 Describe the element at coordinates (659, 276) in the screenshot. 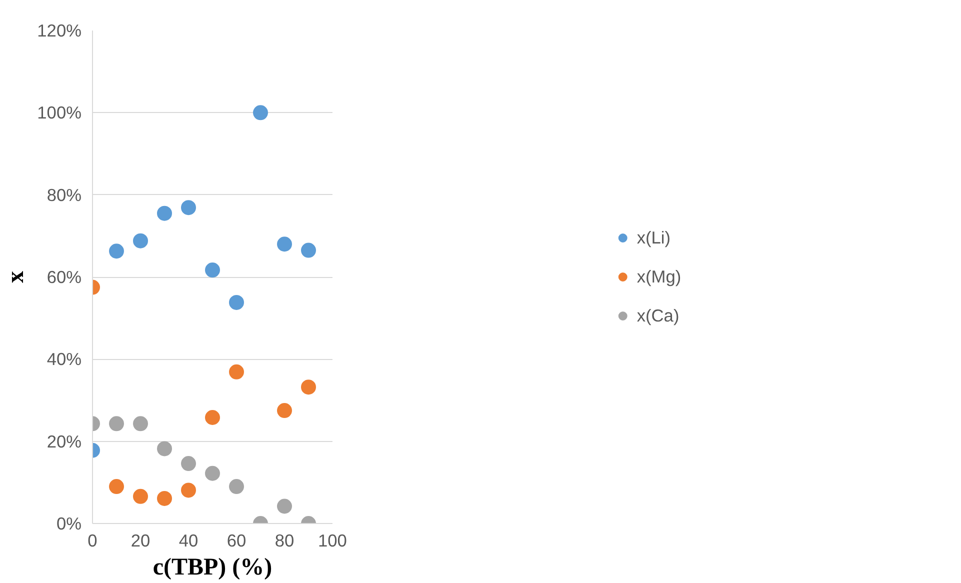

I see `legend-label: x(Mg)` at that location.